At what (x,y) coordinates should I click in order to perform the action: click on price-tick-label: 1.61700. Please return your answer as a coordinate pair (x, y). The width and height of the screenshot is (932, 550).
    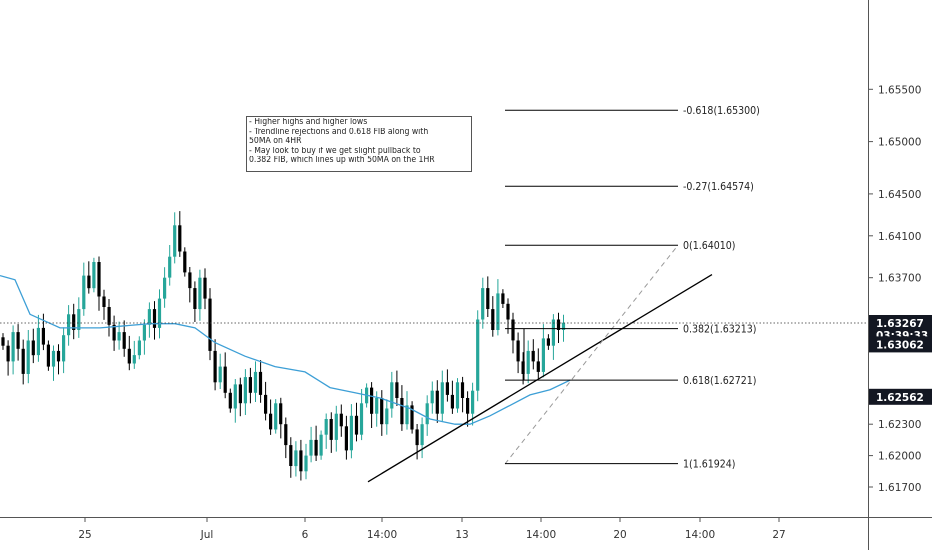
    Looking at the image, I should click on (899, 488).